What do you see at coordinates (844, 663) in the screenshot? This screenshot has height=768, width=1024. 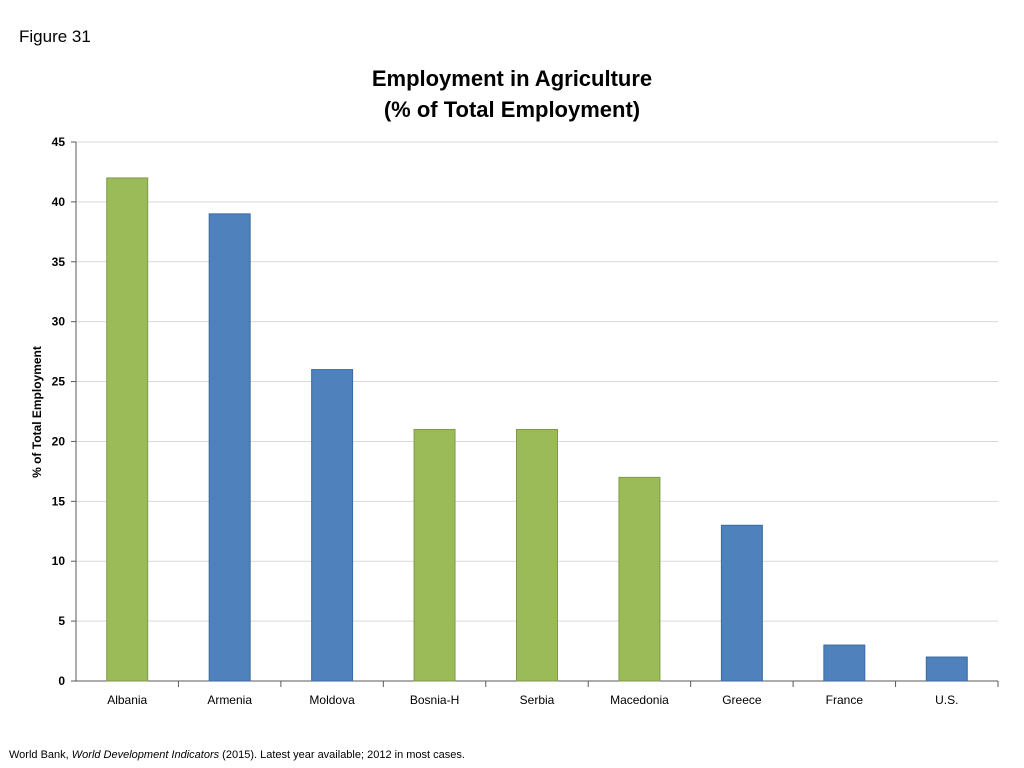 I see `bar-france` at bounding box center [844, 663].